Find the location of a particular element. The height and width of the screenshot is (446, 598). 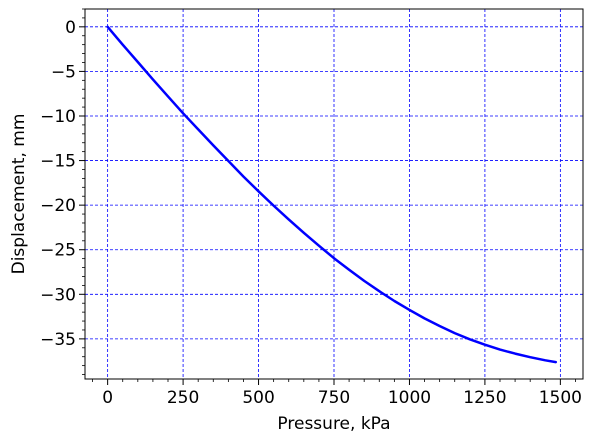

y-tick-label: −25 is located at coordinates (58, 251).